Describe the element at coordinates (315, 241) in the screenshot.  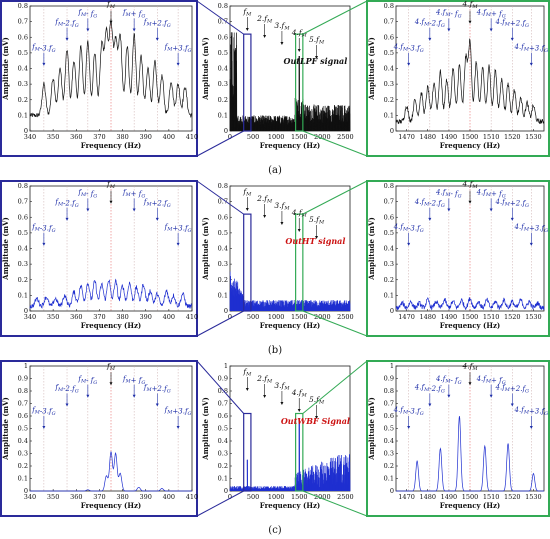
I see `signal-label: OutHT signal` at that location.